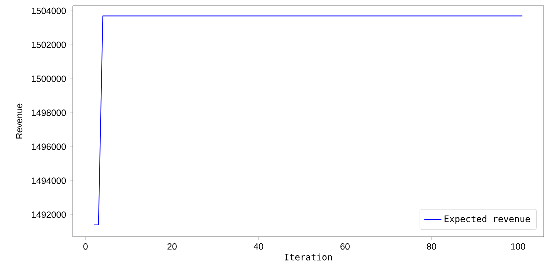 Image resolution: width=550 pixels, height=273 pixels. Describe the element at coordinates (308, 257) in the screenshot. I see `x-axis-title: Iteration` at that location.